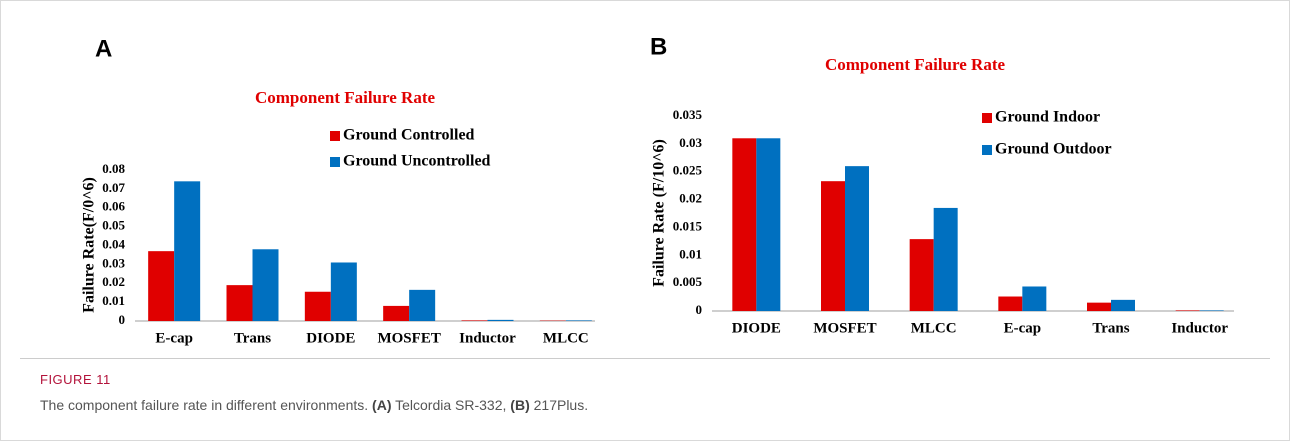 Image resolution: width=1290 pixels, height=441 pixels. Describe the element at coordinates (89, 245) in the screenshot. I see `y-axis-label: Failure Rate(F/0^6)` at that location.